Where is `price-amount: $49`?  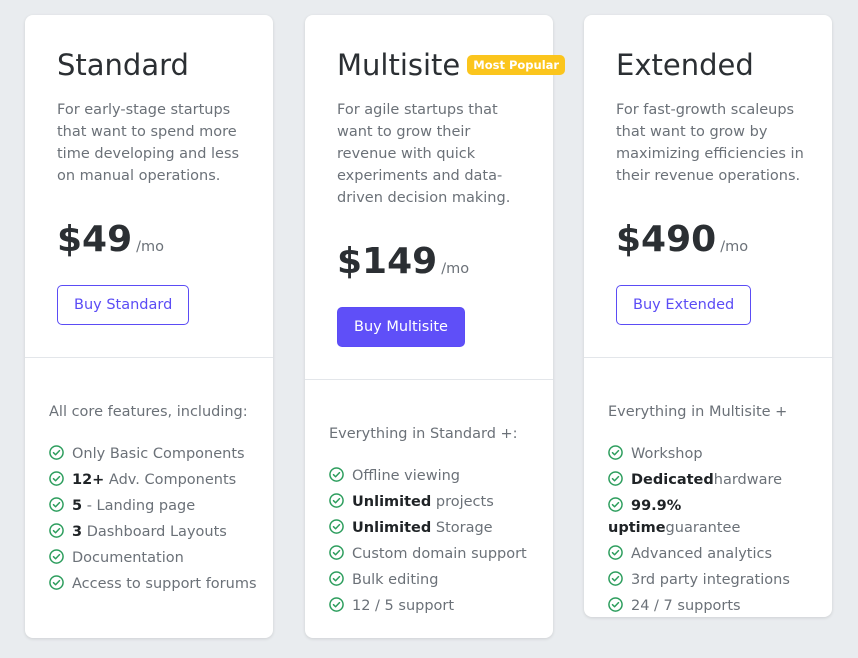 price-amount: $49 is located at coordinates (95, 239).